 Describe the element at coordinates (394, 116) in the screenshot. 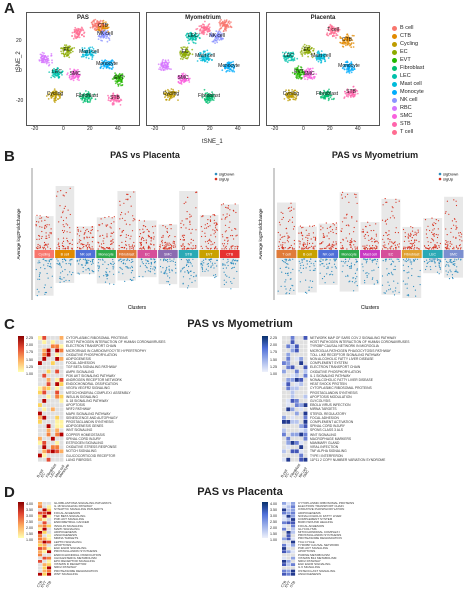

I see `legend-swatch` at that location.